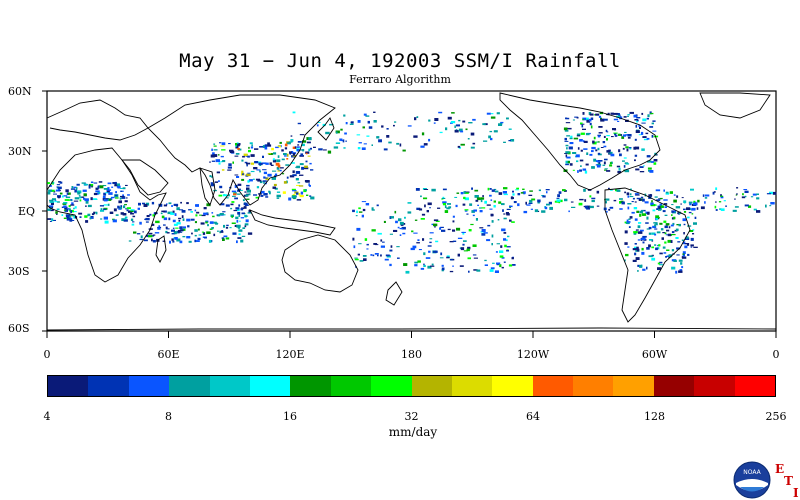 The image size is (800, 500). What do you see at coordinates (161, 249) in the screenshot?
I see `coast-madagascar` at bounding box center [161, 249].